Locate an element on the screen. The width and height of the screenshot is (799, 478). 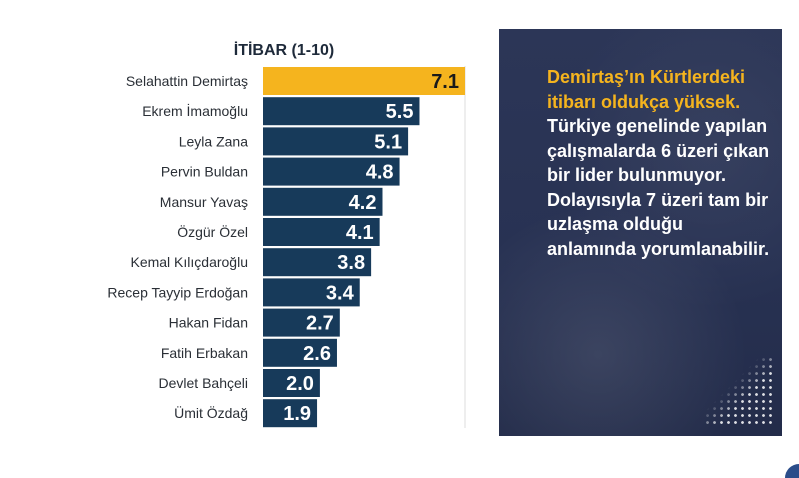
value-label: 3.8 is located at coordinates (351, 263).